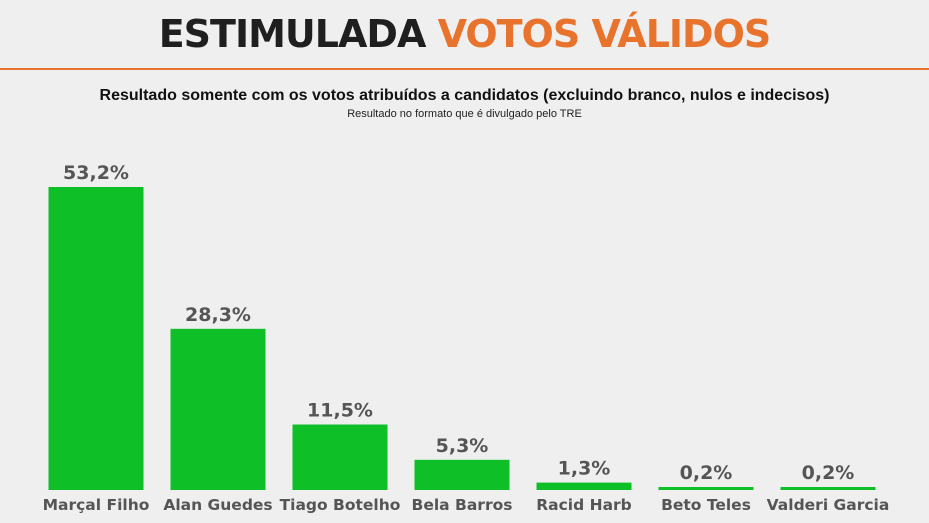  Describe the element at coordinates (828, 488) in the screenshot. I see `bar-valderi-garcia` at that location.